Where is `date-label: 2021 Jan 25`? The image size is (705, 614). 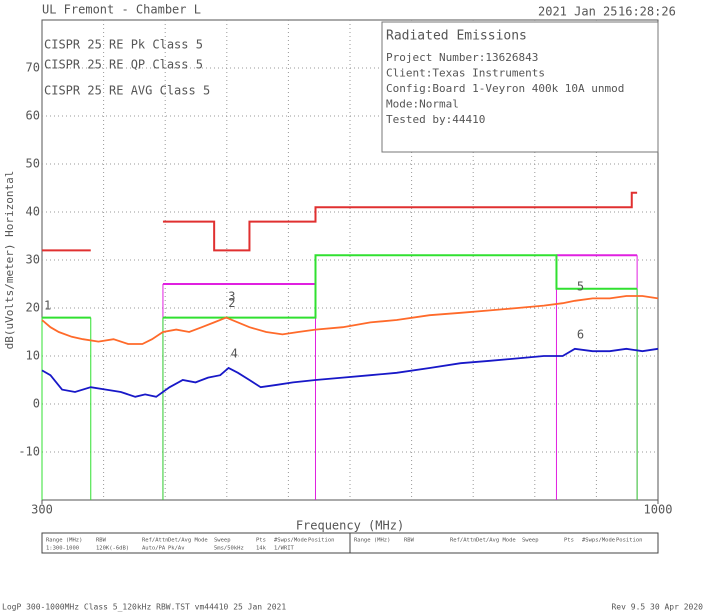
date-label: 2021 Jan 25 is located at coordinates (577, 12).